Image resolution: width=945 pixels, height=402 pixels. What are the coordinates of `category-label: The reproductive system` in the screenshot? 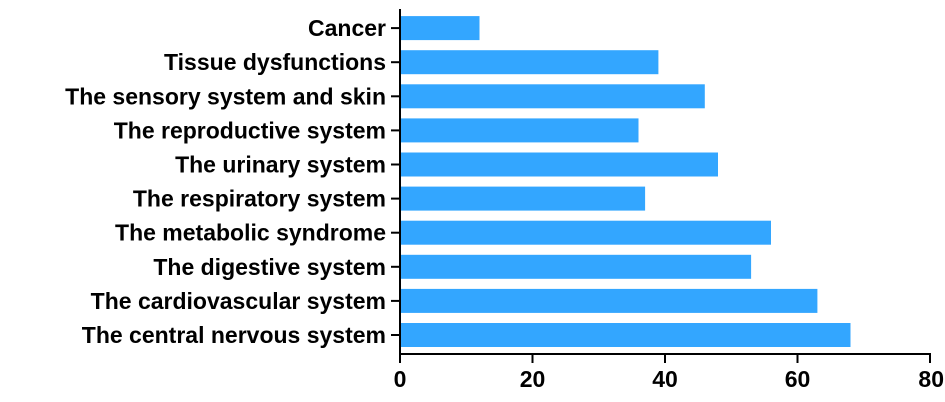 It's located at (250, 130).